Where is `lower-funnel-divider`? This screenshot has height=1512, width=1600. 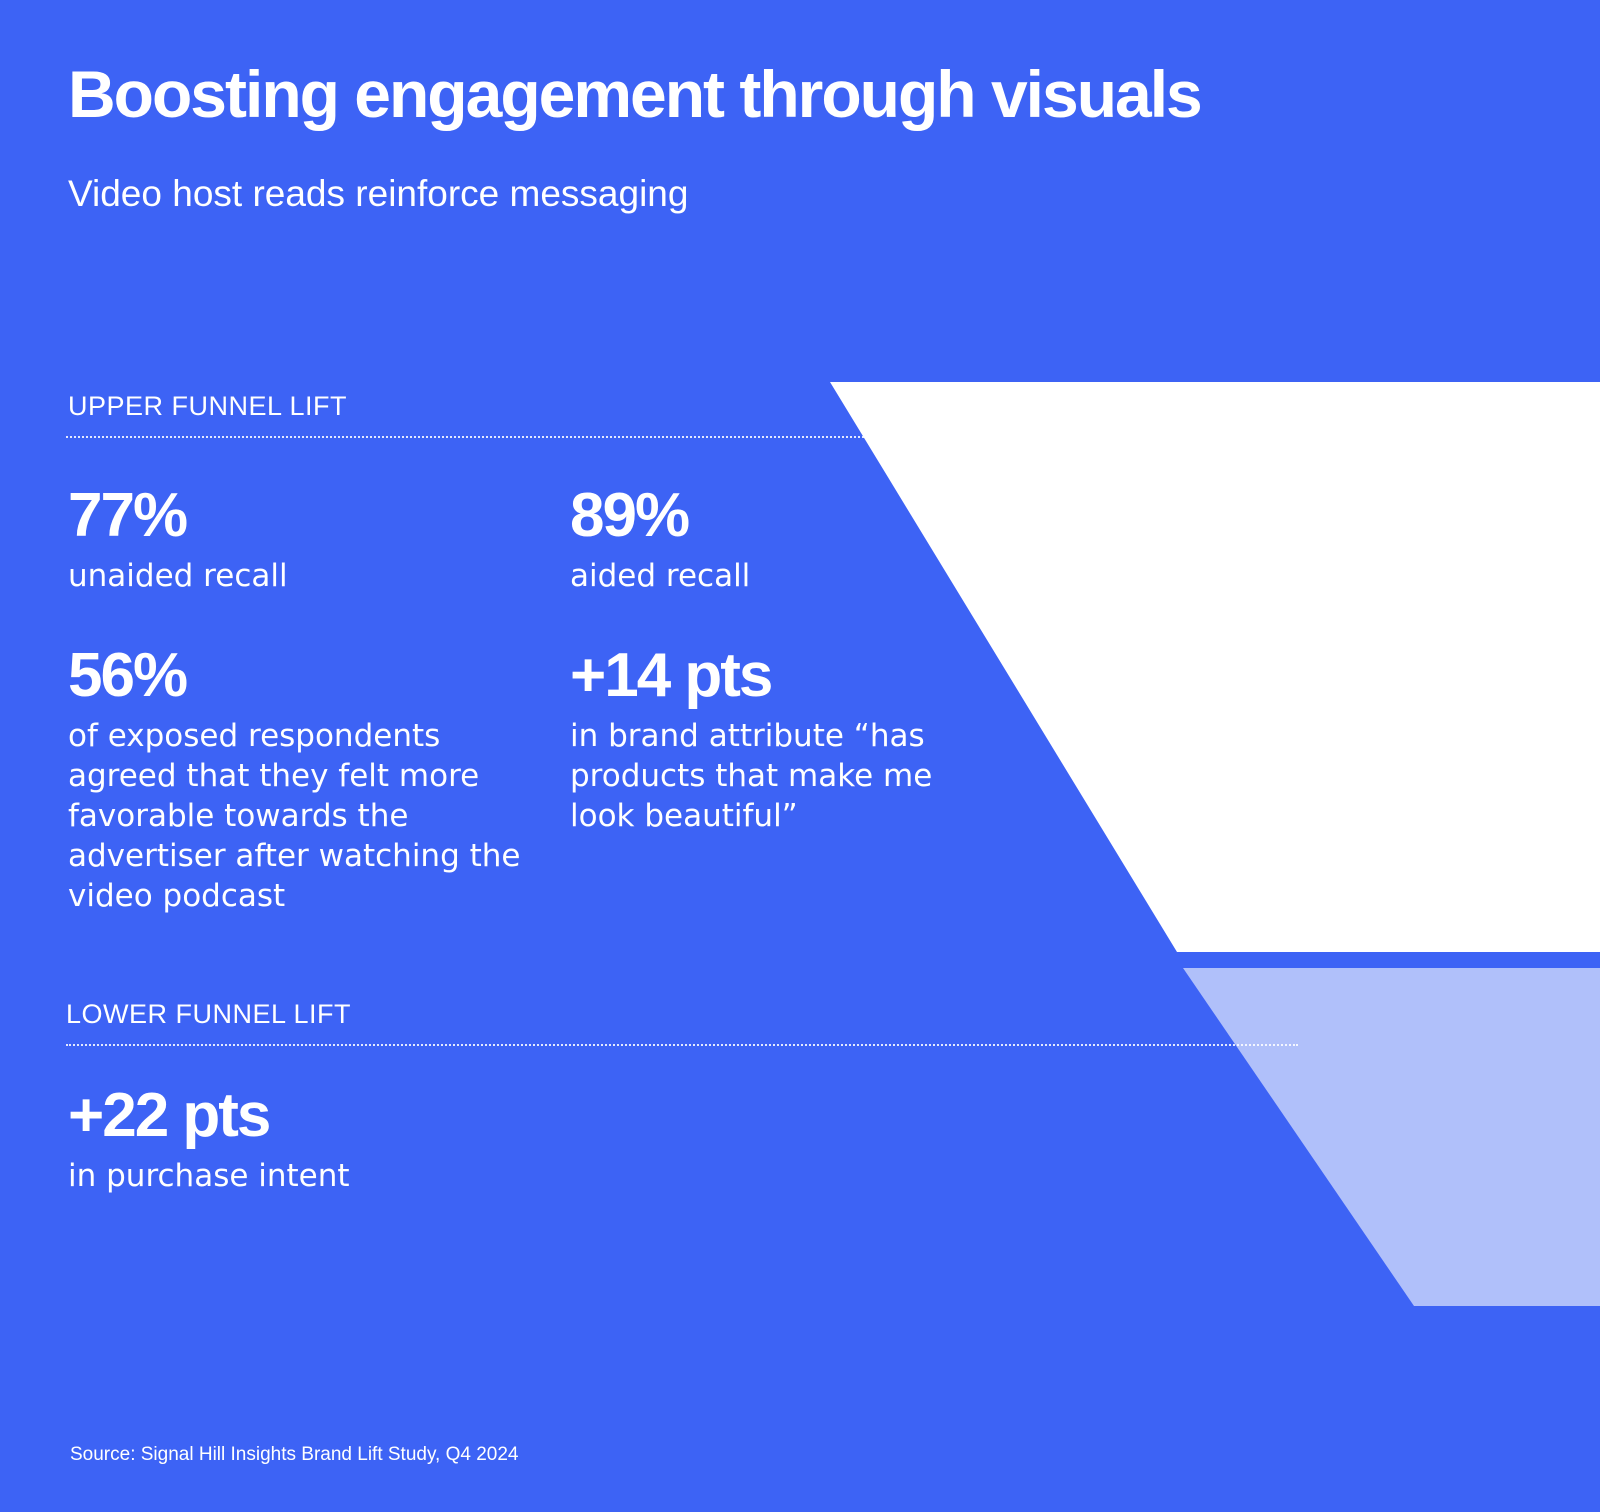
lower-funnel-divider is located at coordinates (682, 1045).